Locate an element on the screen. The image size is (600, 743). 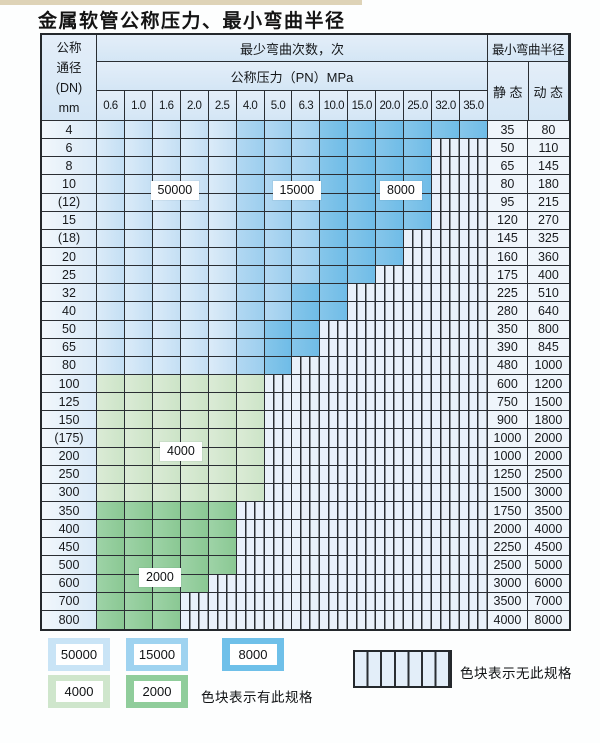
static-radius-value: 2500 is located at coordinates (507, 565).